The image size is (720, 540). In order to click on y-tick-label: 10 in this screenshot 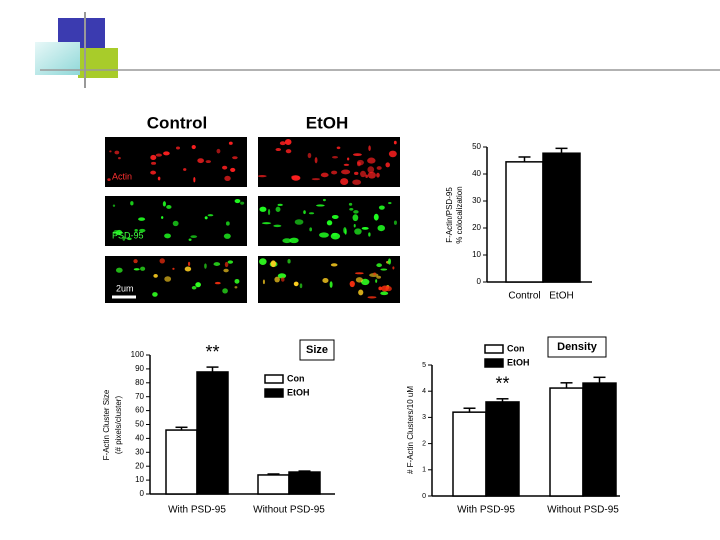, I will do `click(476, 254)`.